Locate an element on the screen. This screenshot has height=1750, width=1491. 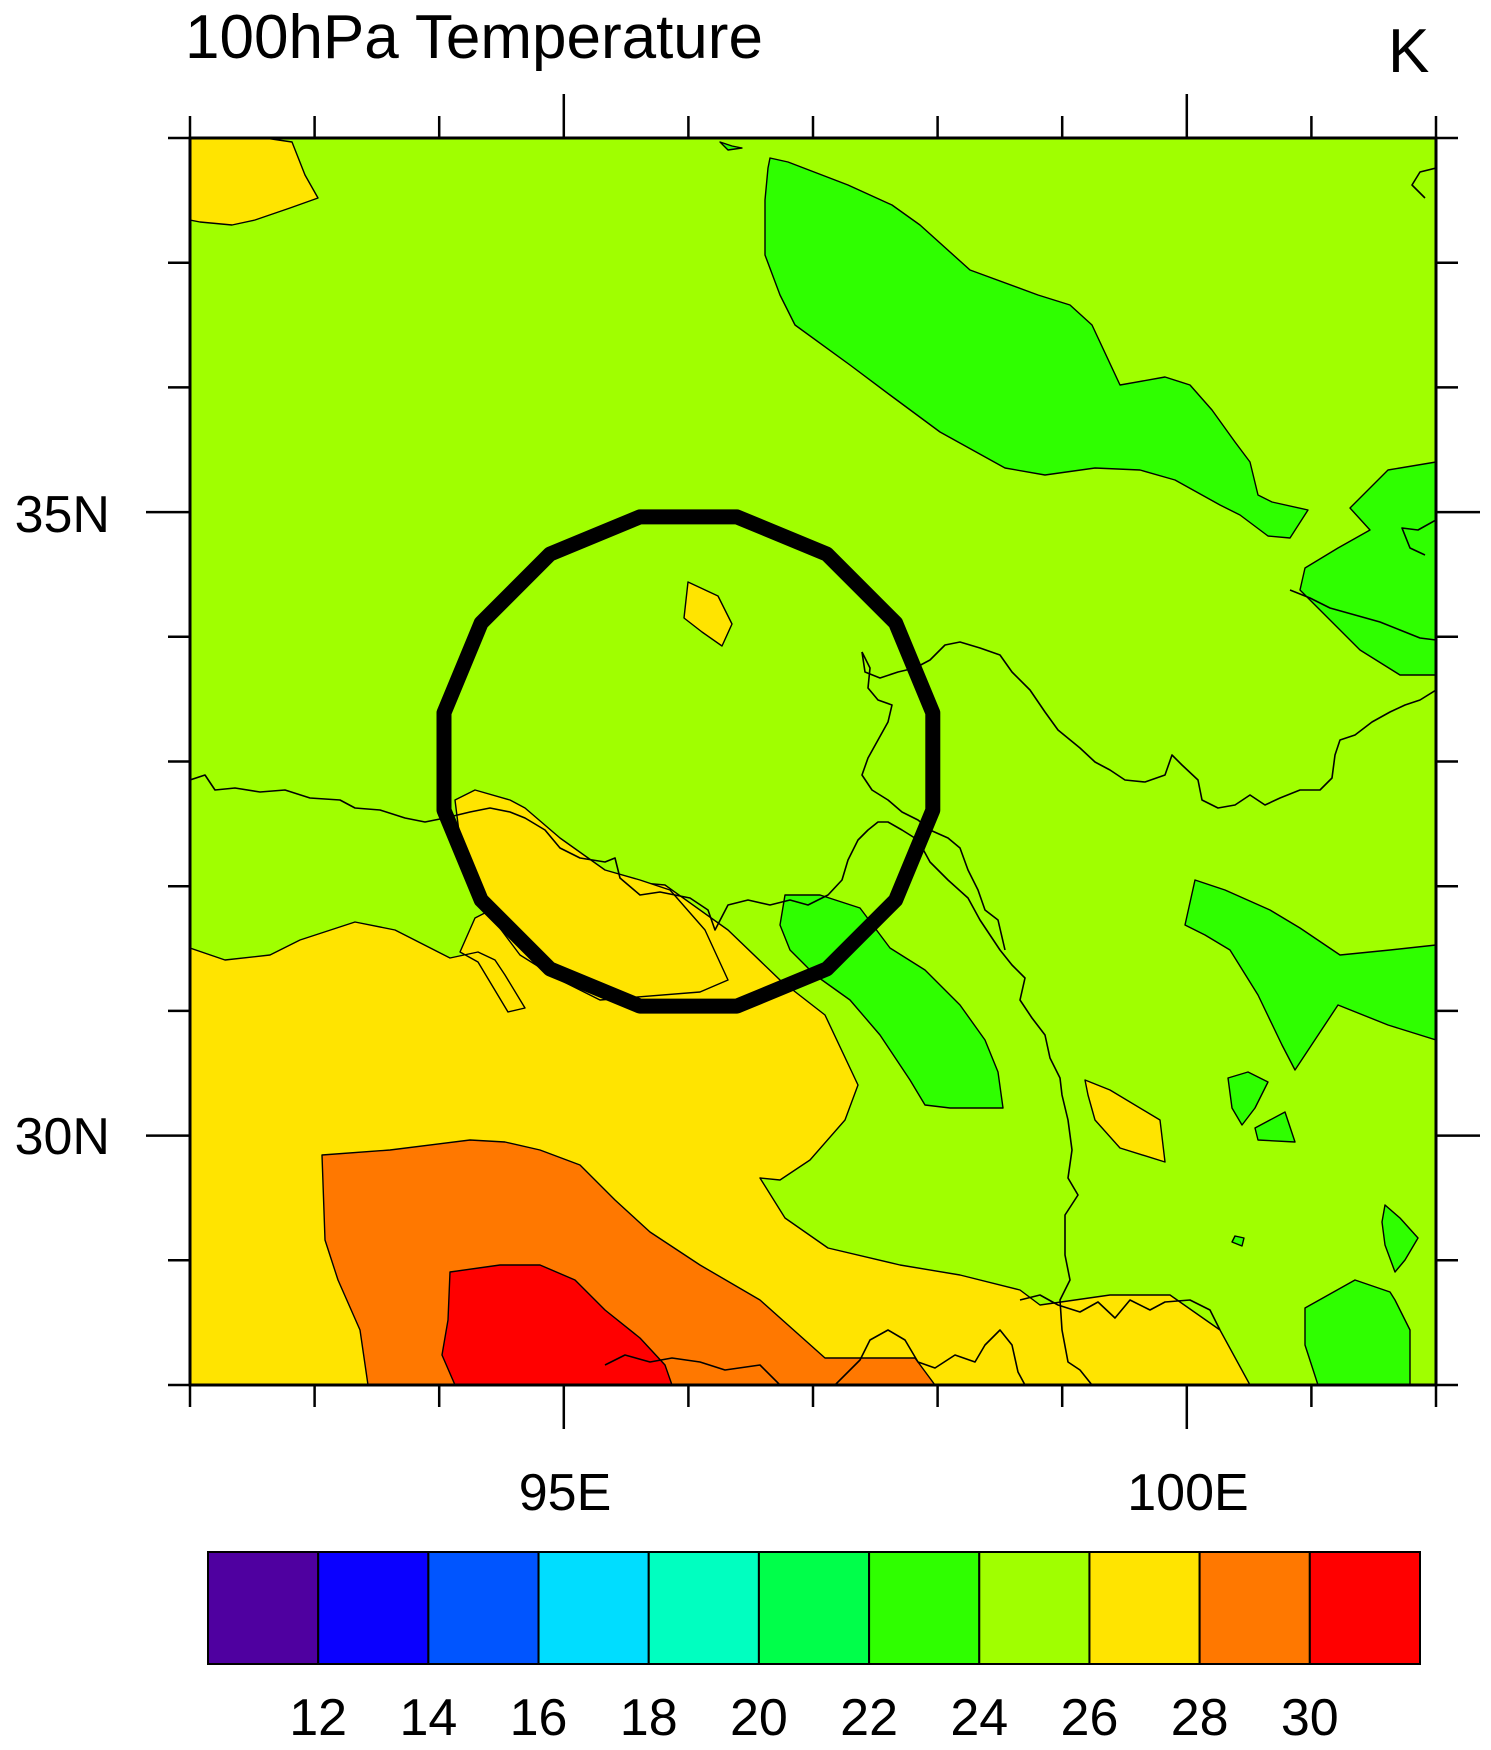
y-tick-label-30n: 30N is located at coordinates (62, 1137).